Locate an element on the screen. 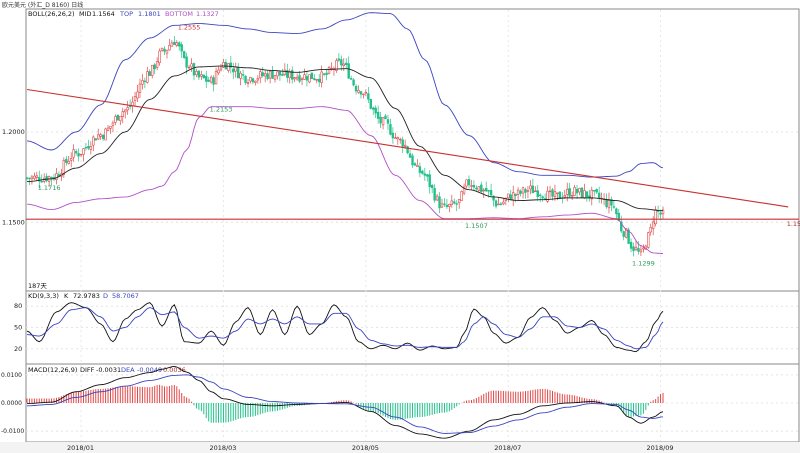 This screenshot has width=800, height=453. title-bar is located at coordinates (400, 4).